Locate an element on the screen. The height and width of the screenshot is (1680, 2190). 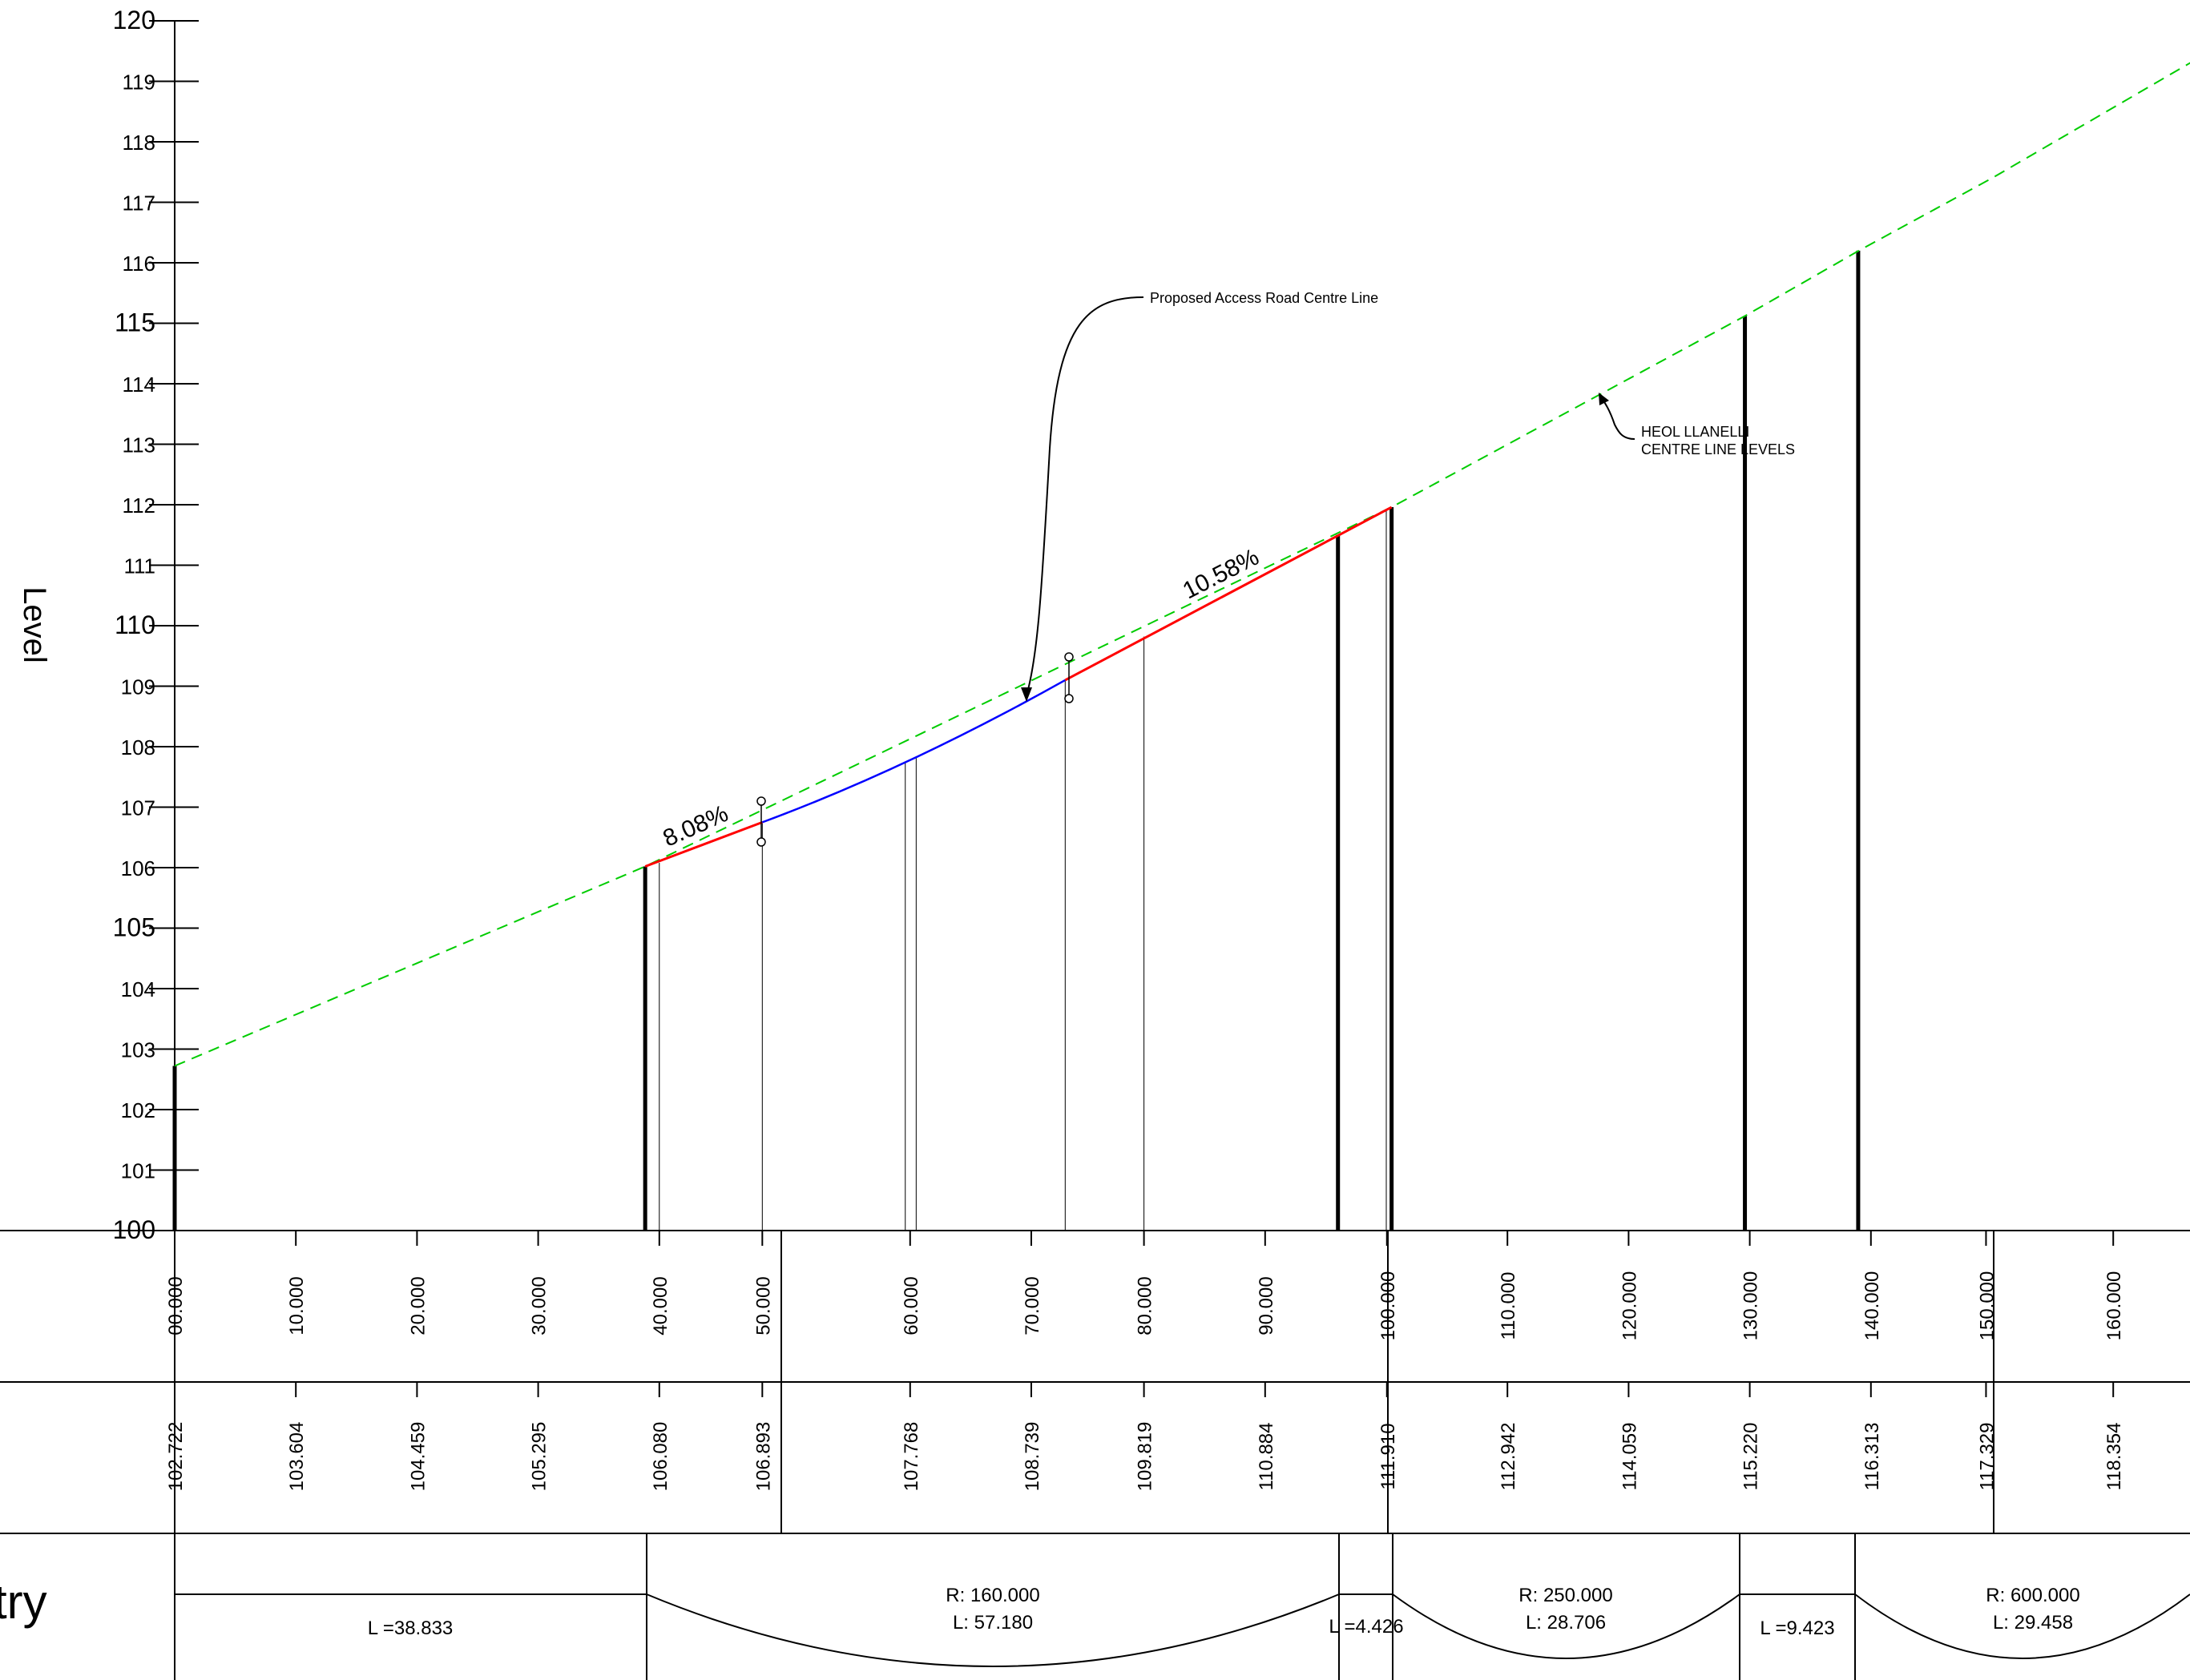
chainage-value: 150.000 is located at coordinates (1987, 1306).